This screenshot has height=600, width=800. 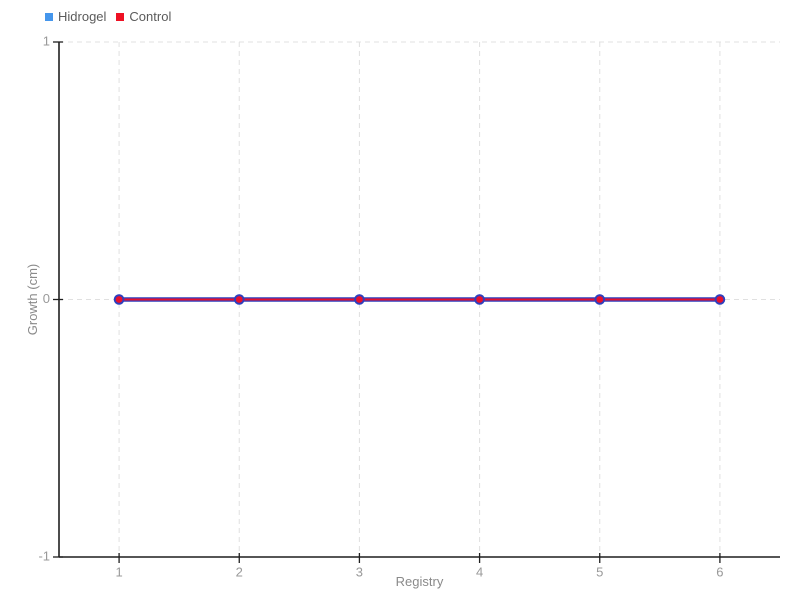 I want to click on y-tick-label: -1, so click(x=44, y=555).